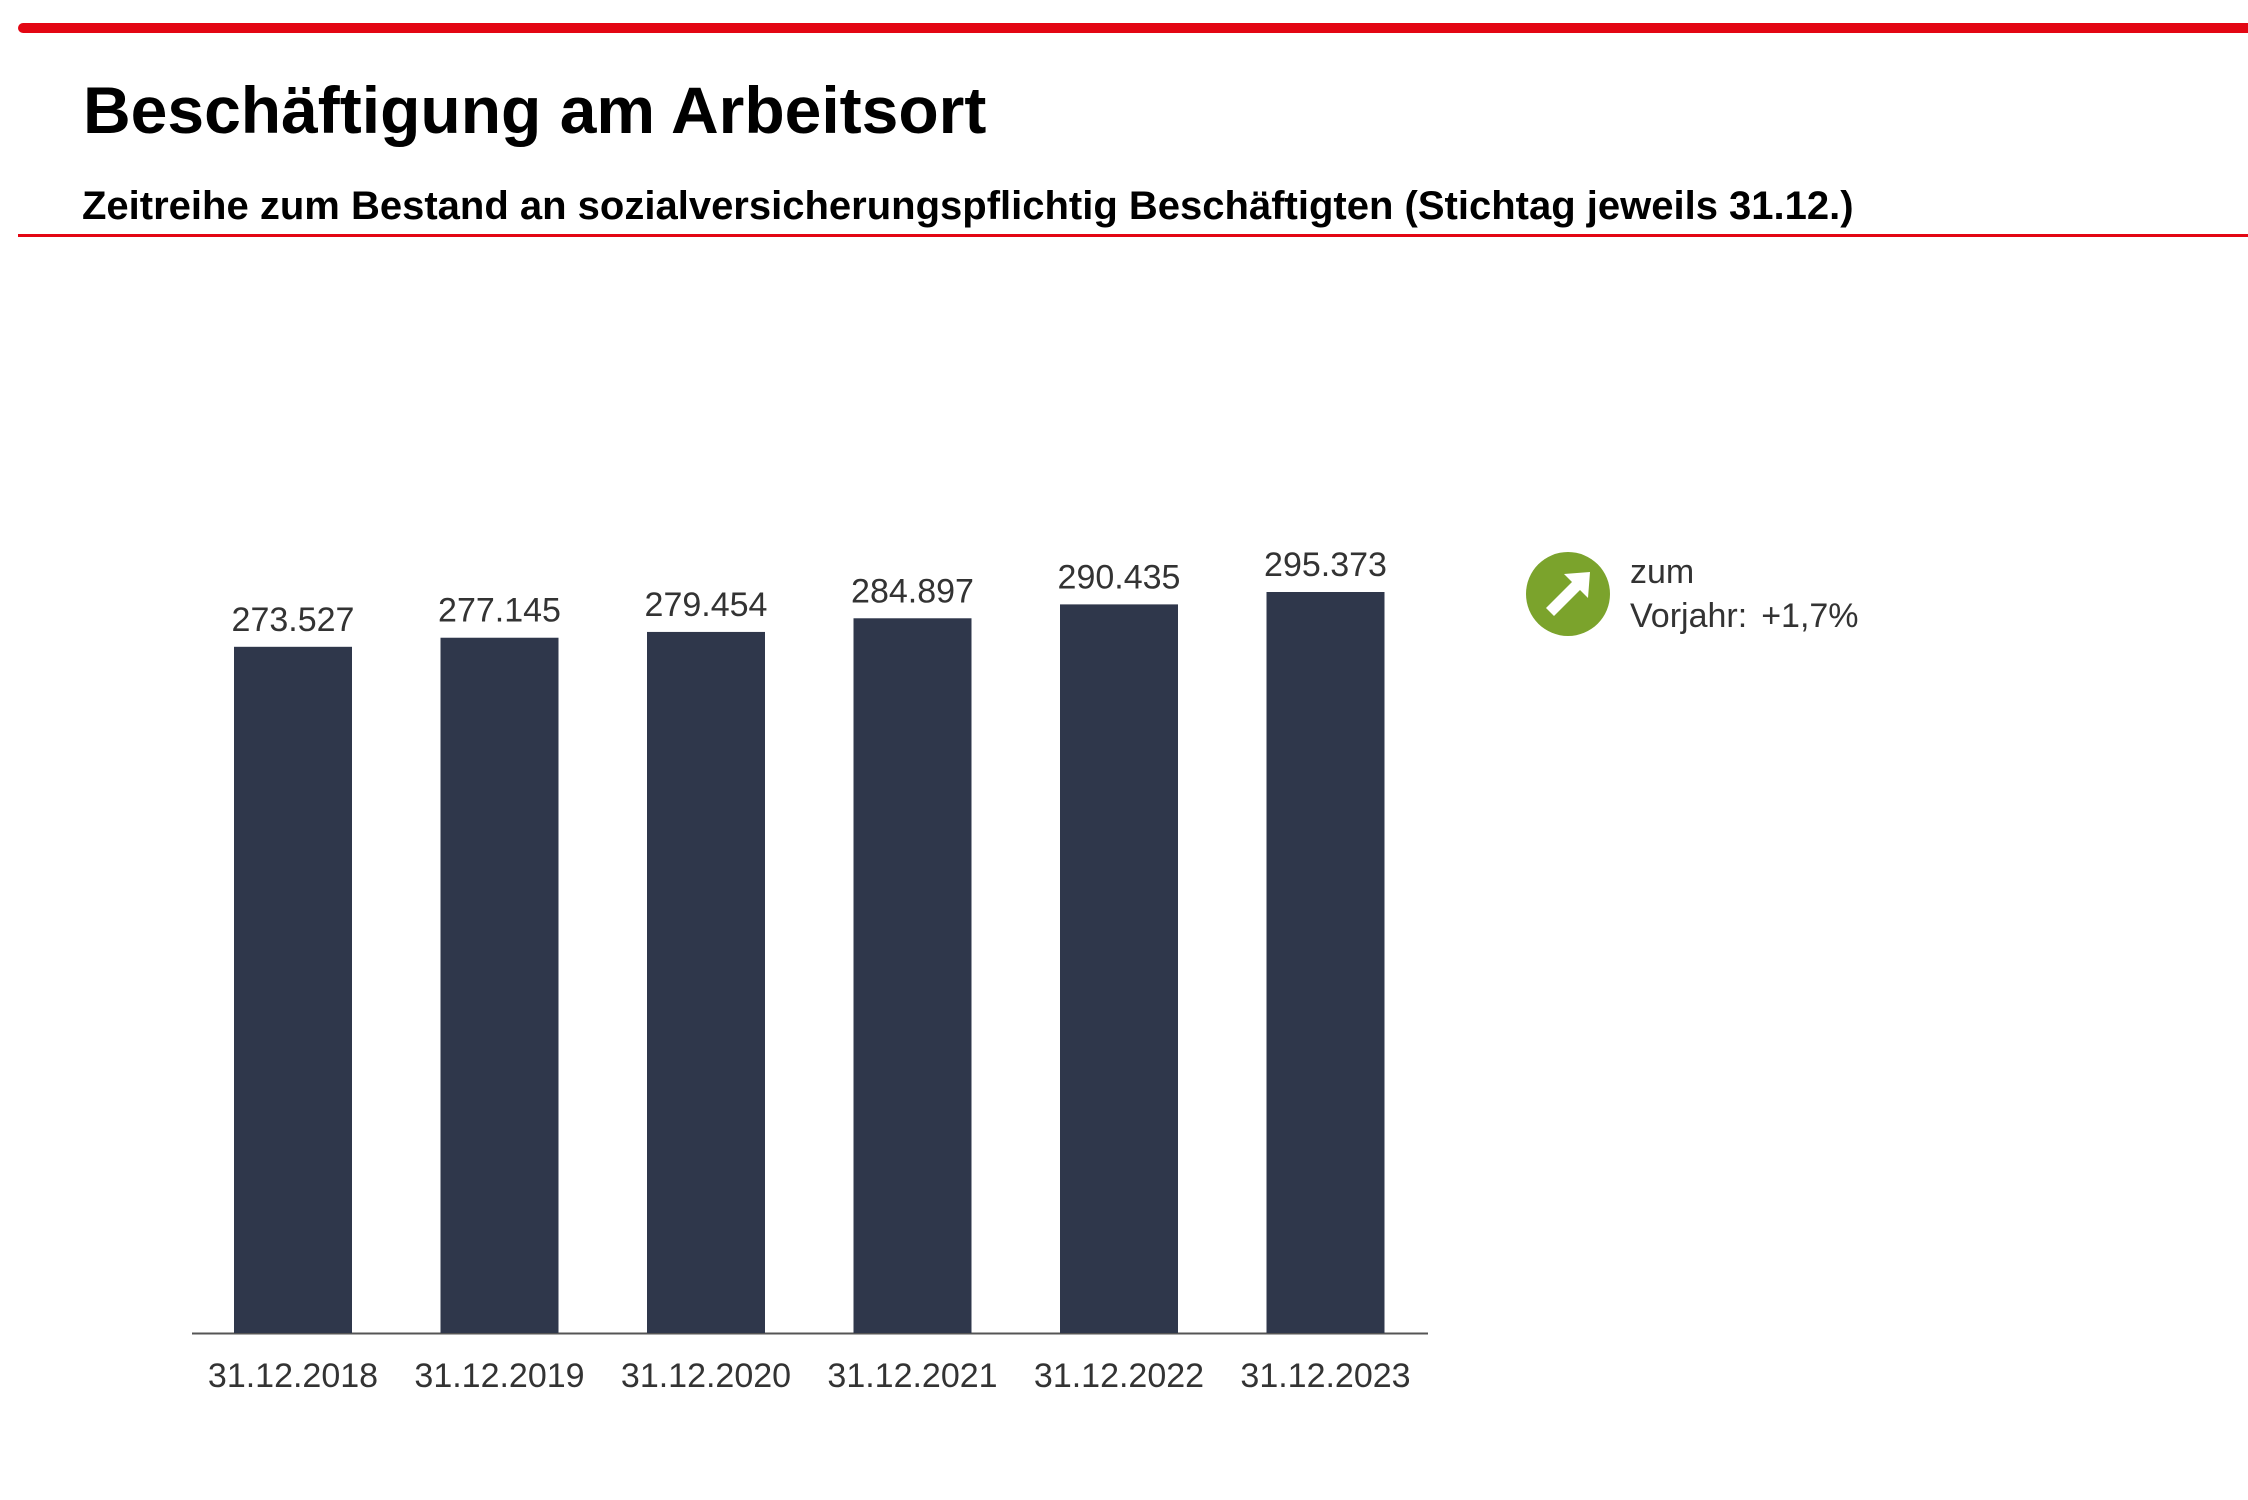 The height and width of the screenshot is (1500, 2248). Describe the element at coordinates (706, 982) in the screenshot. I see `bar-31.12.2020` at that location.